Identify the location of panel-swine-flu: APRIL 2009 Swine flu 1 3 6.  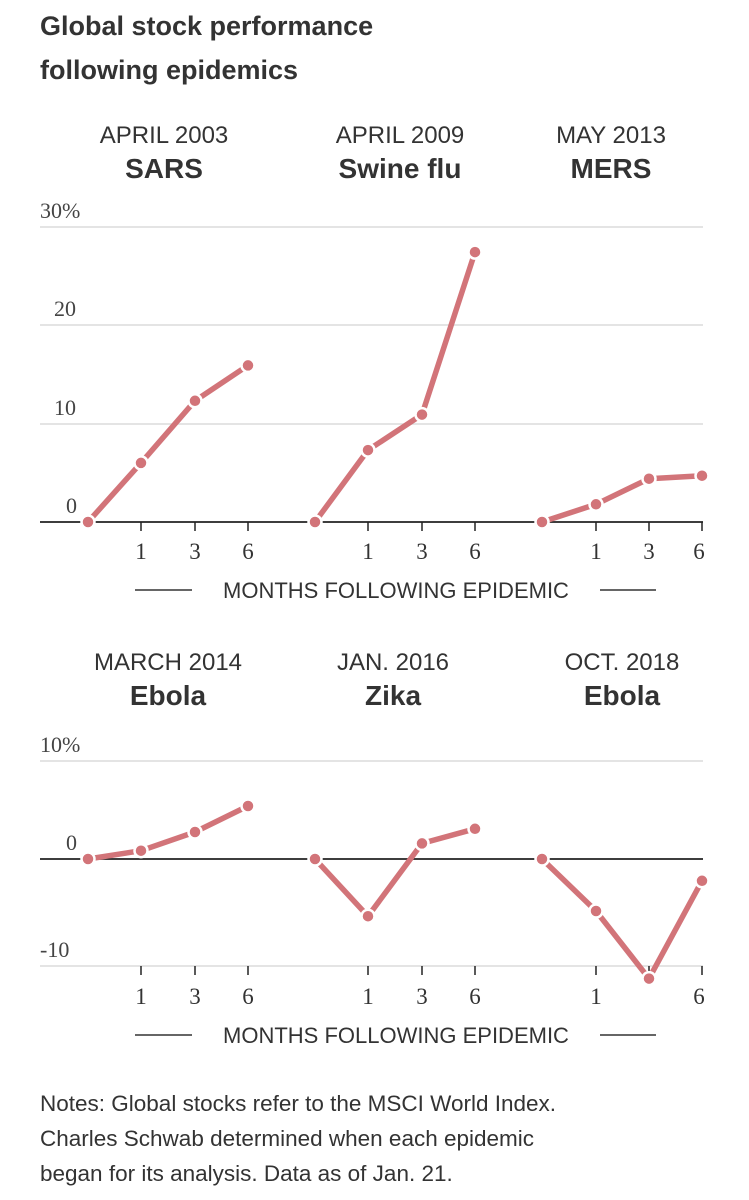
(408, 343).